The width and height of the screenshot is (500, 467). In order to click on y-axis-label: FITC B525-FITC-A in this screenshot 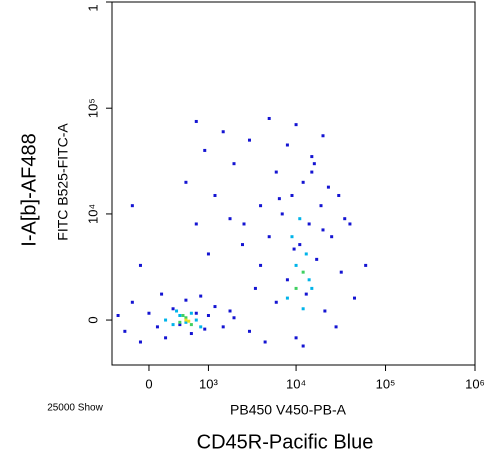, I will do `click(63, 182)`.